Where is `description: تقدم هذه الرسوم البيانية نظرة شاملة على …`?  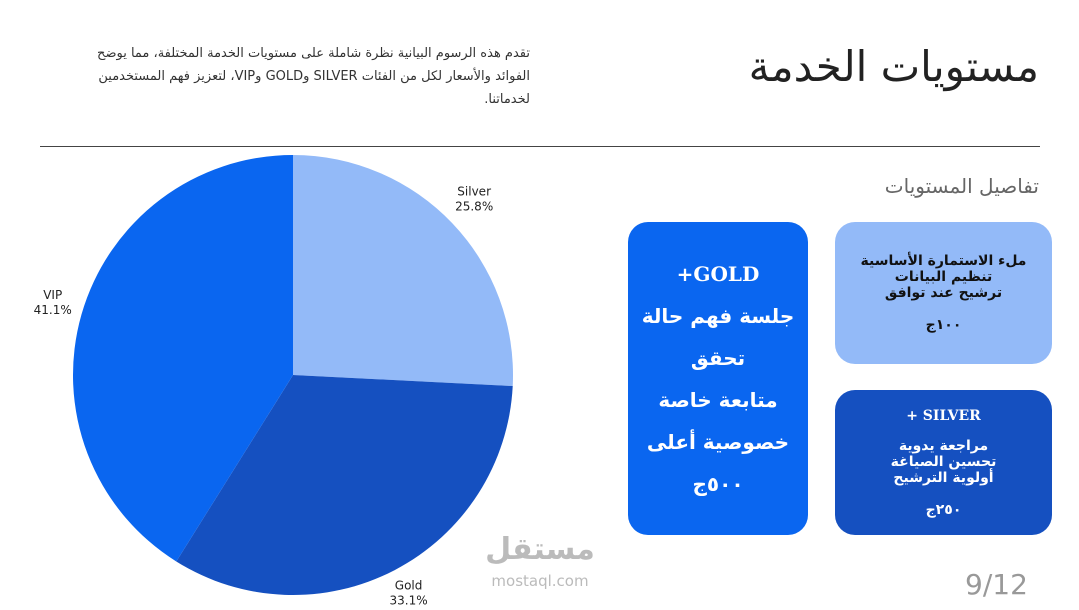
description: تقدم هذه الرسوم البيانية نظرة شاملة على … is located at coordinates (270, 76).